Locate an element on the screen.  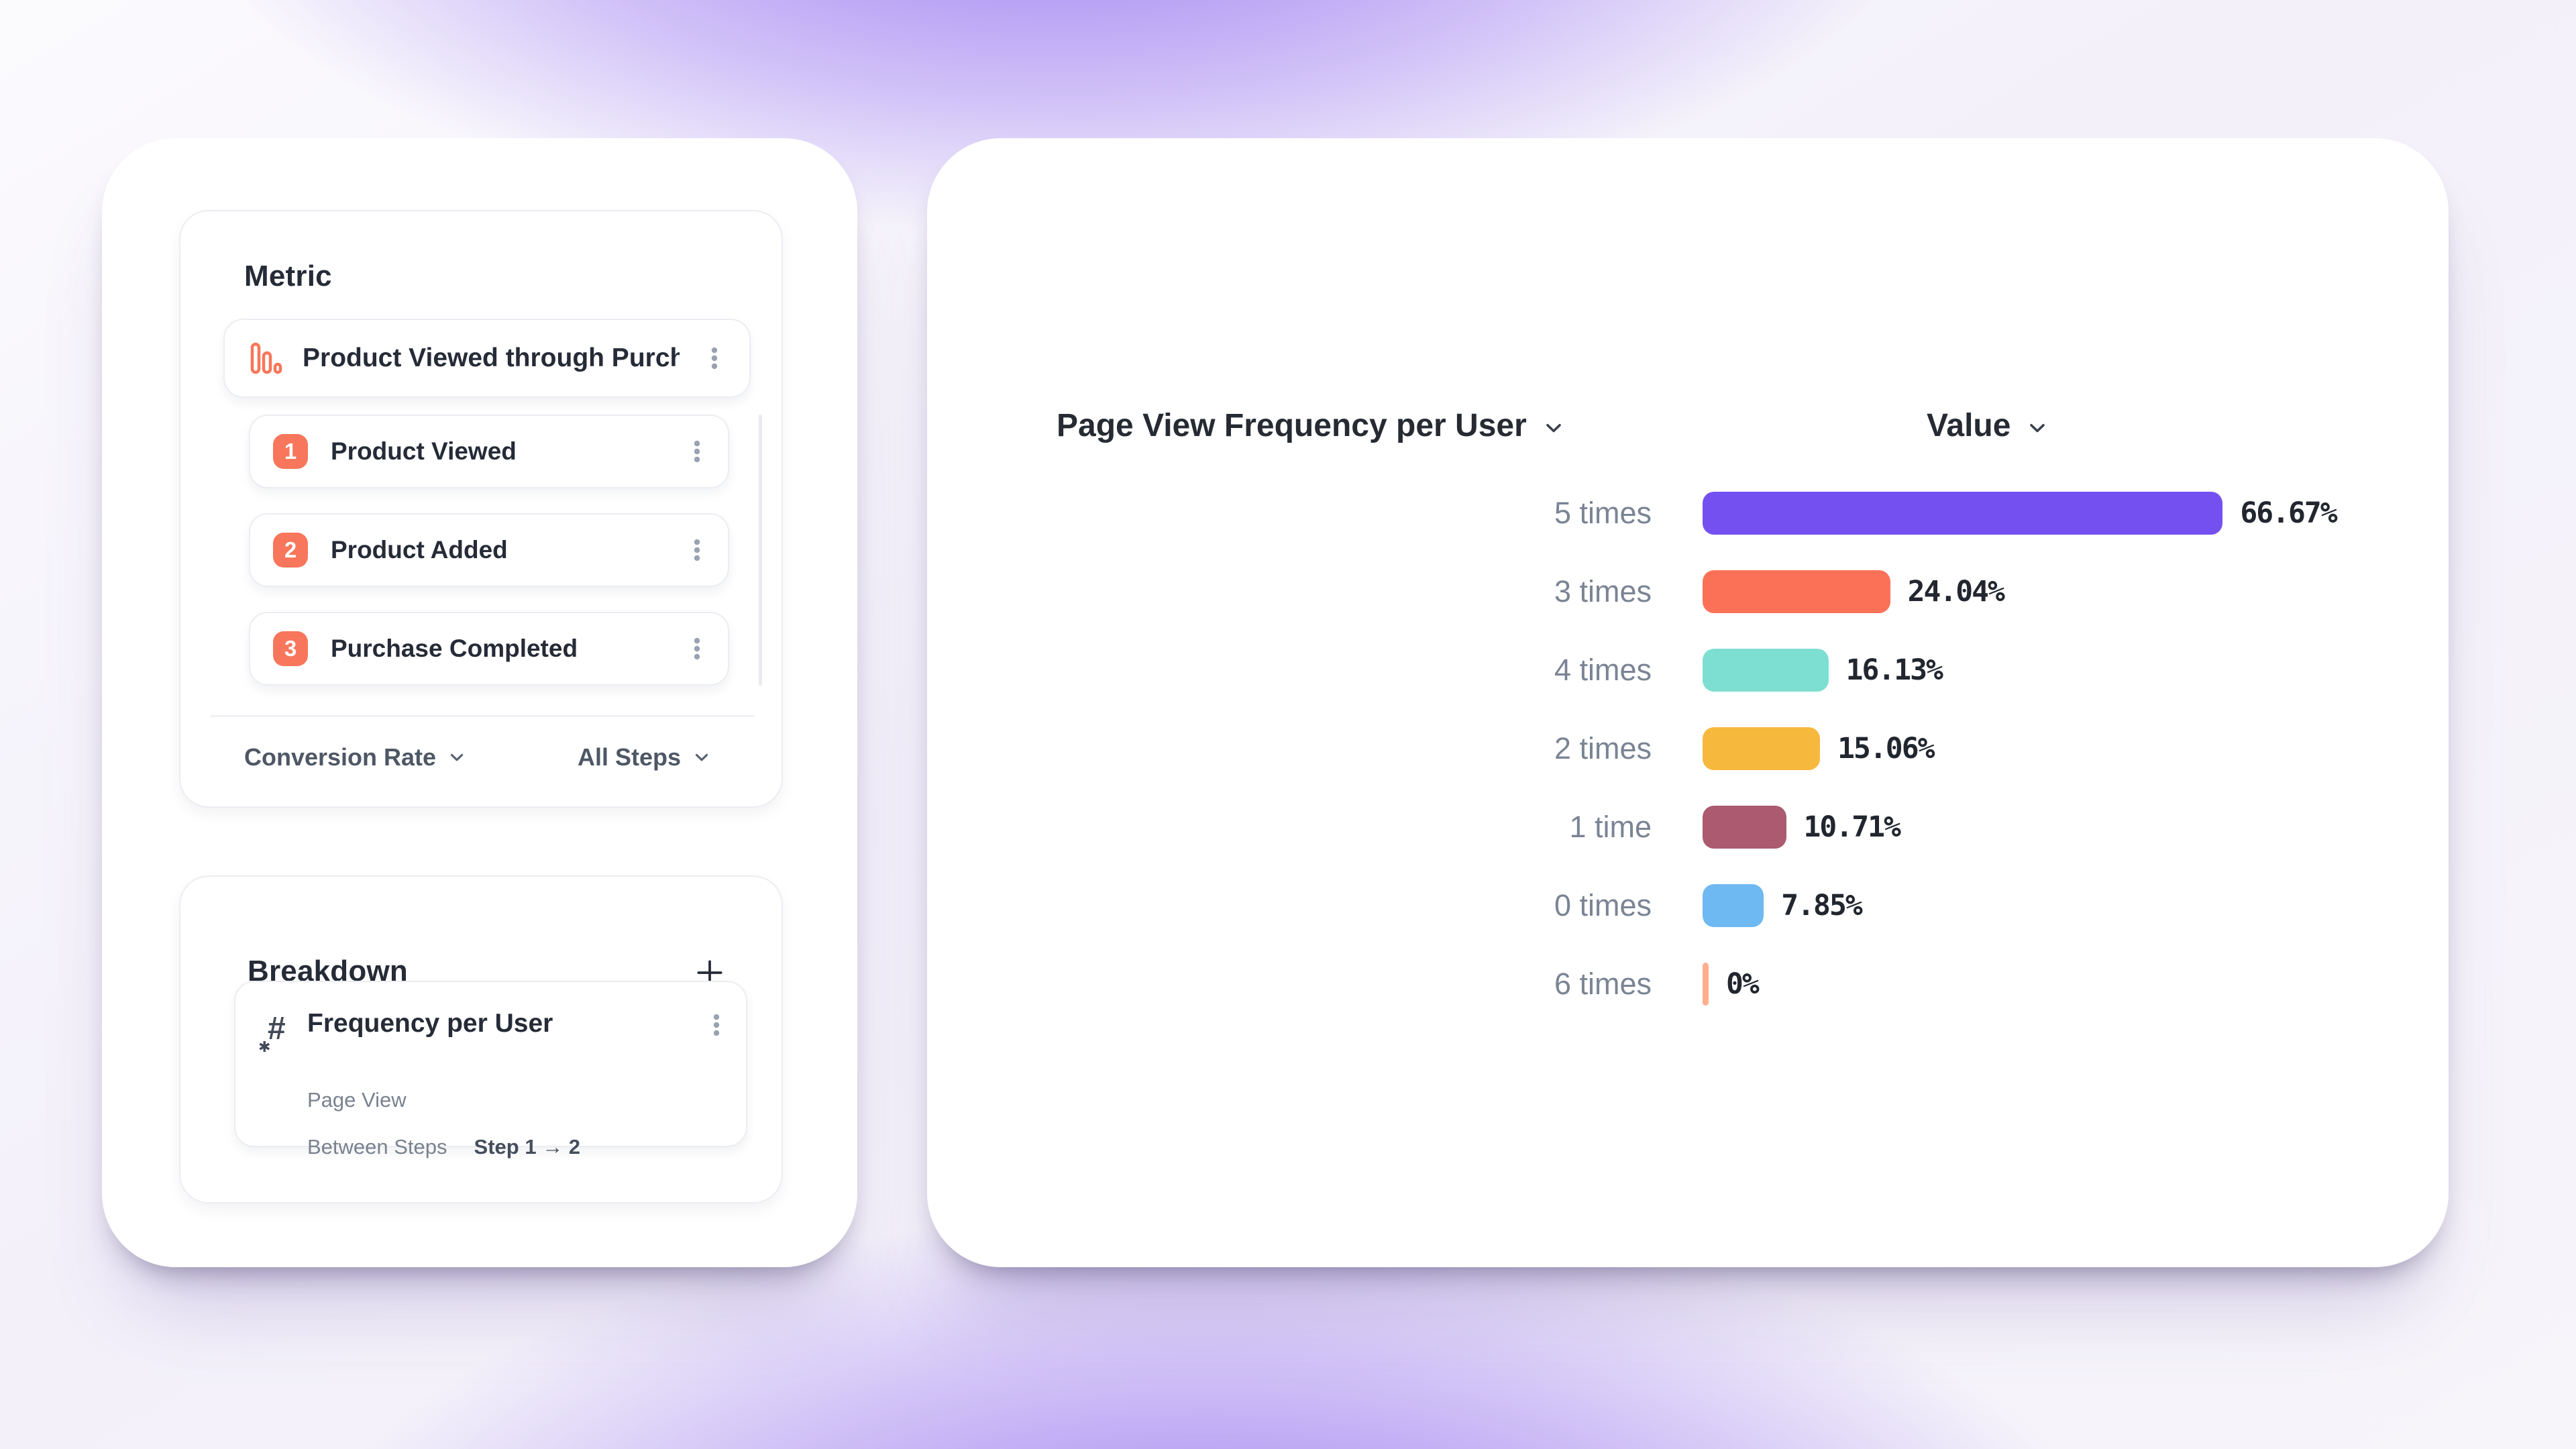
step-label: Product Added is located at coordinates (419, 550).